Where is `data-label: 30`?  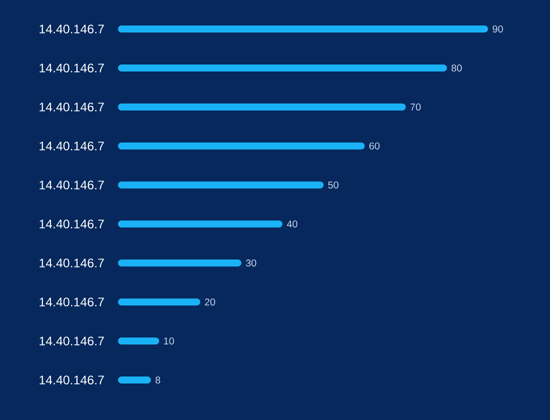 data-label: 30 is located at coordinates (251, 263).